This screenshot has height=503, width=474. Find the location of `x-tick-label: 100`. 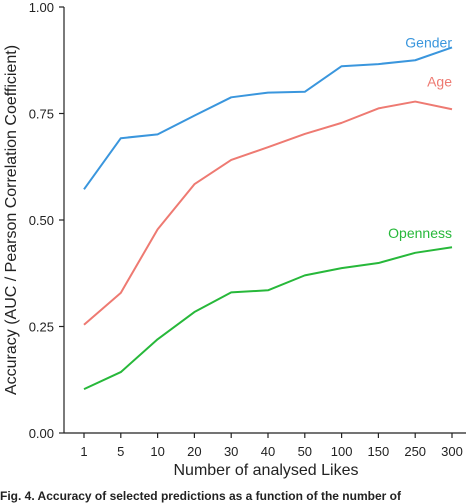

x-tick-label: 100 is located at coordinates (342, 451).